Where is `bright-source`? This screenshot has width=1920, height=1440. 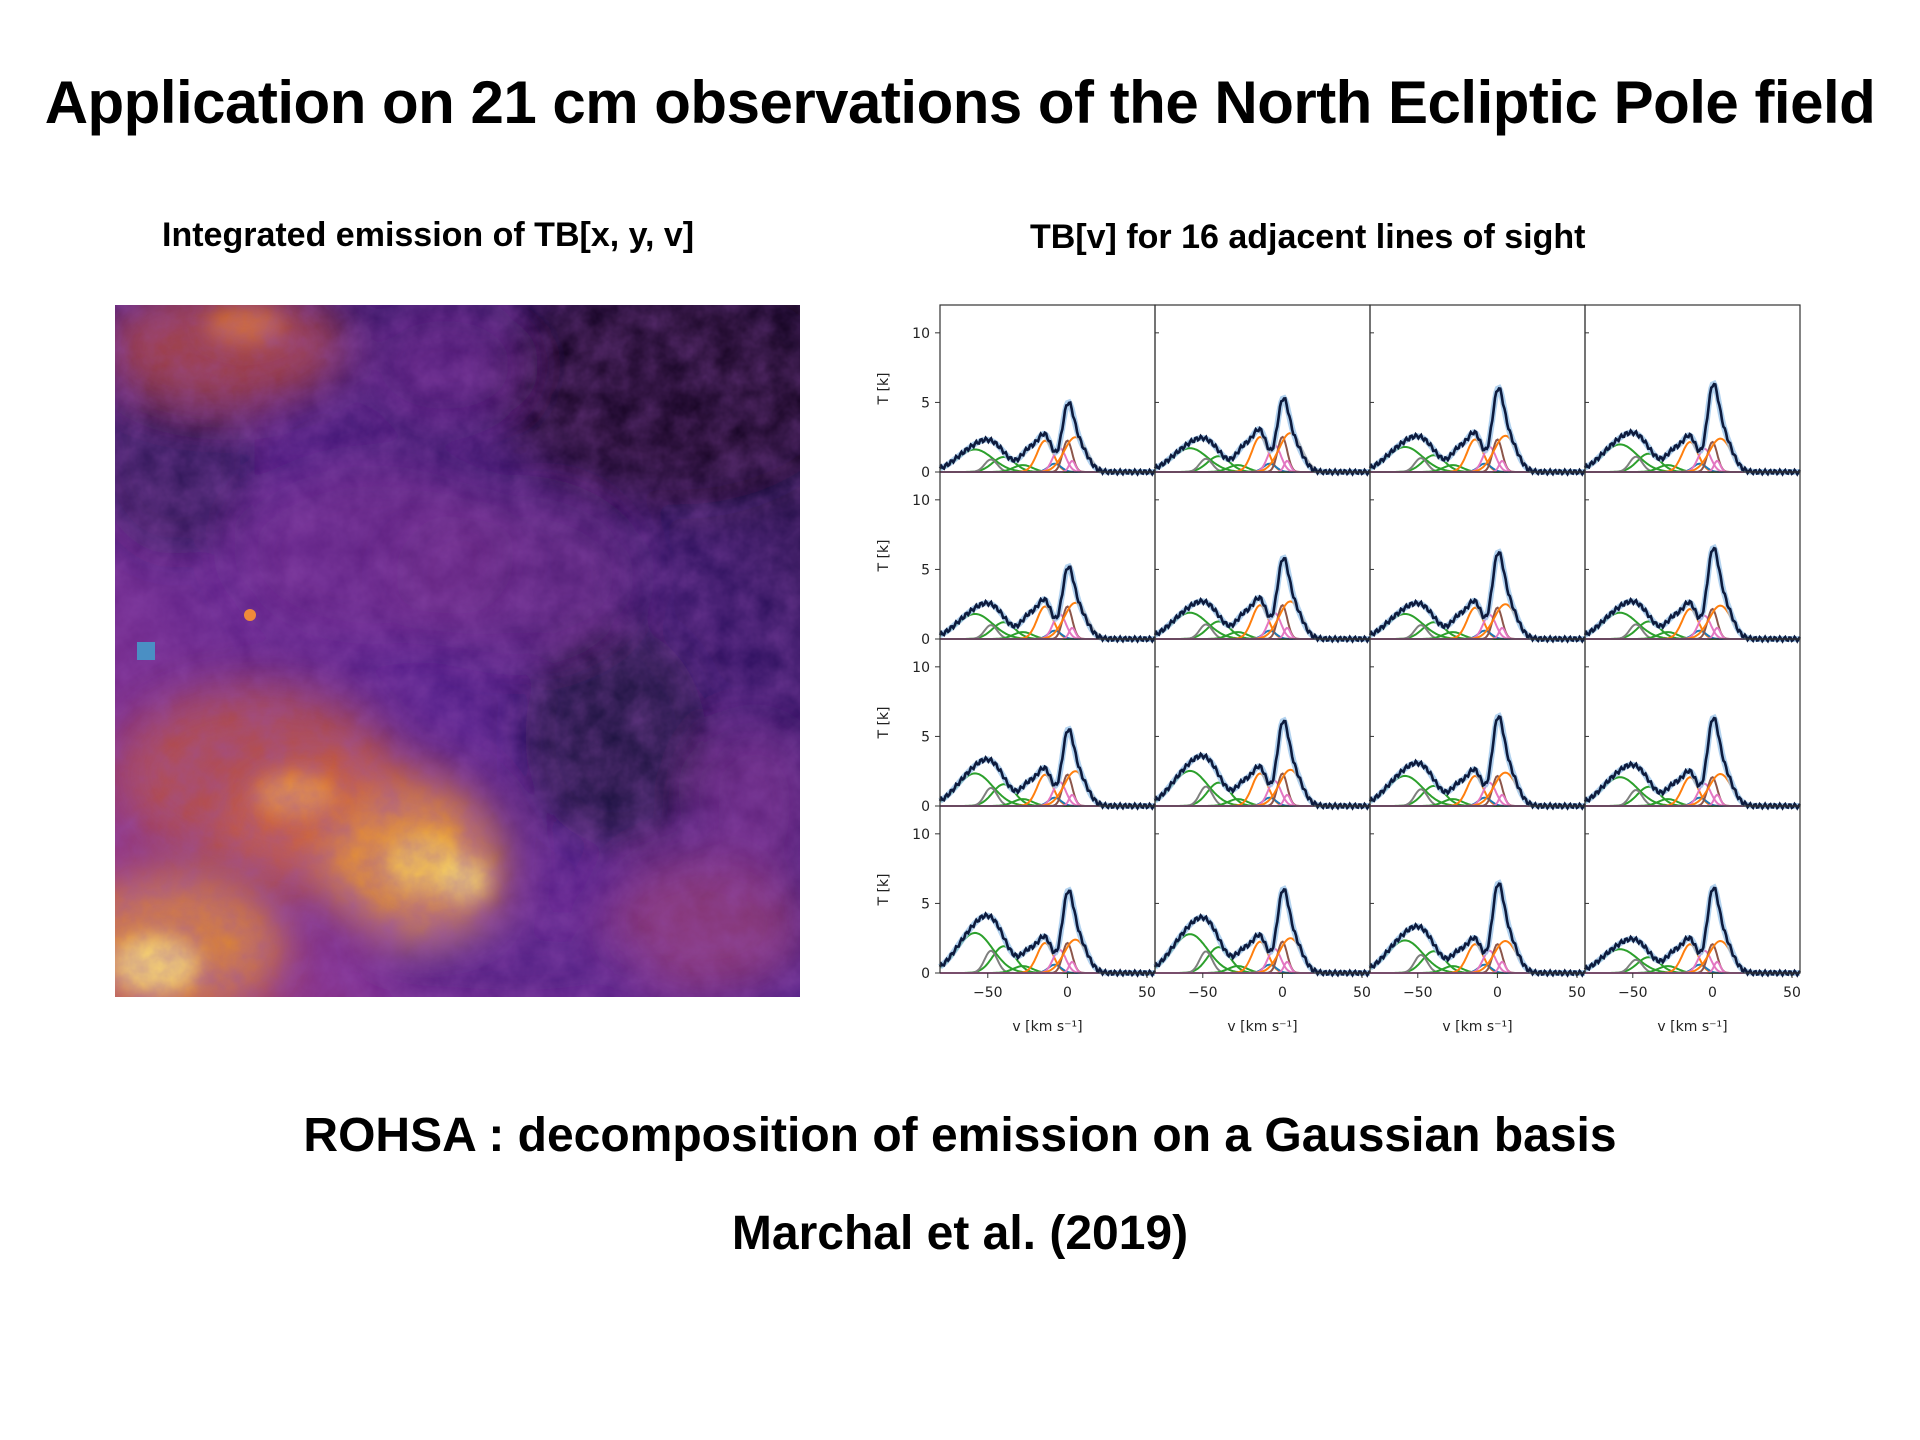
bright-source is located at coordinates (250, 615).